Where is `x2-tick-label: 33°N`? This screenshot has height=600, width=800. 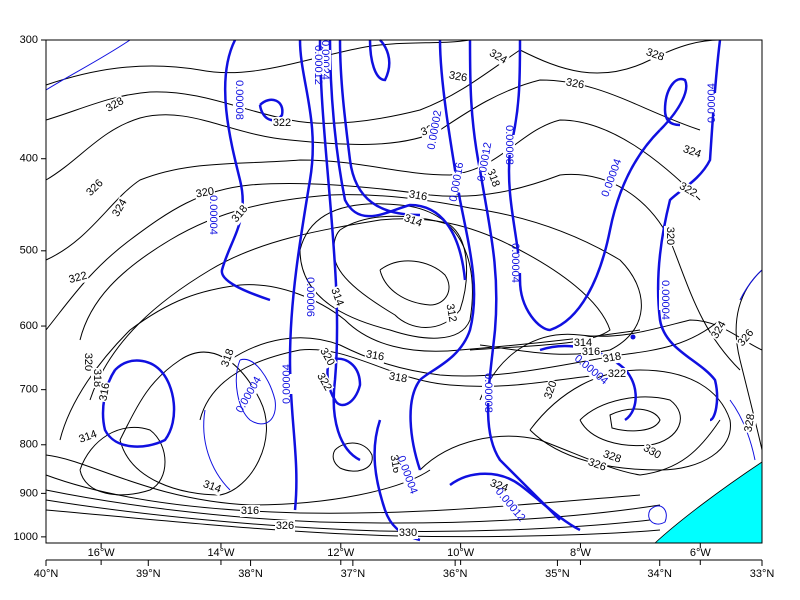
x2-tick-label: 33°N is located at coordinates (762, 574).